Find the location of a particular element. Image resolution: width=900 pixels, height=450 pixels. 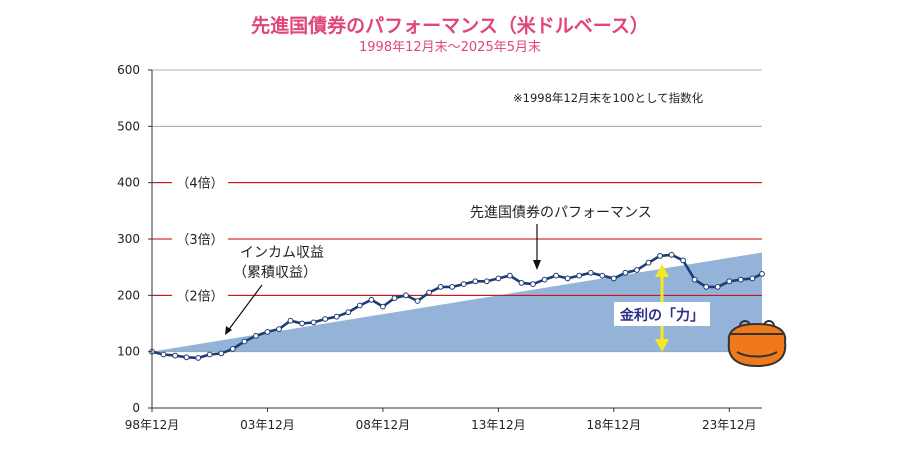

chart-subtitle: 1998年12月末〜2025年5月末 is located at coordinates (450, 47).